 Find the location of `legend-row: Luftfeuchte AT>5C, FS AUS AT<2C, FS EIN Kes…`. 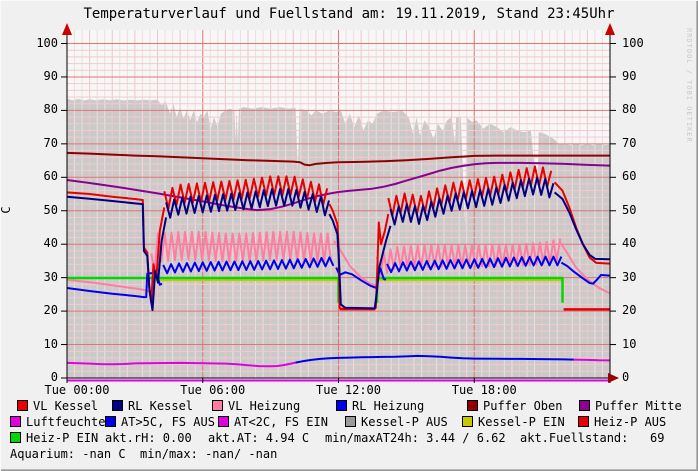

legend-row: Luftfeuchte AT>5C, FS AUS AT<2C, FS EIN Kes… is located at coordinates (349, 422).